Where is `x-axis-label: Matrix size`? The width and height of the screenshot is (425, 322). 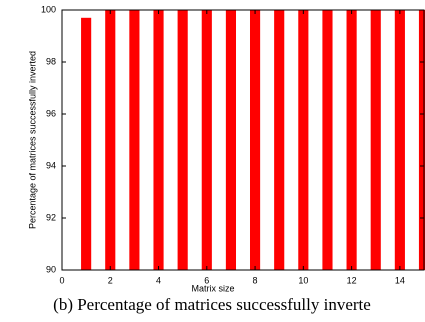 x-axis-label: Matrix size is located at coordinates (212, 288).